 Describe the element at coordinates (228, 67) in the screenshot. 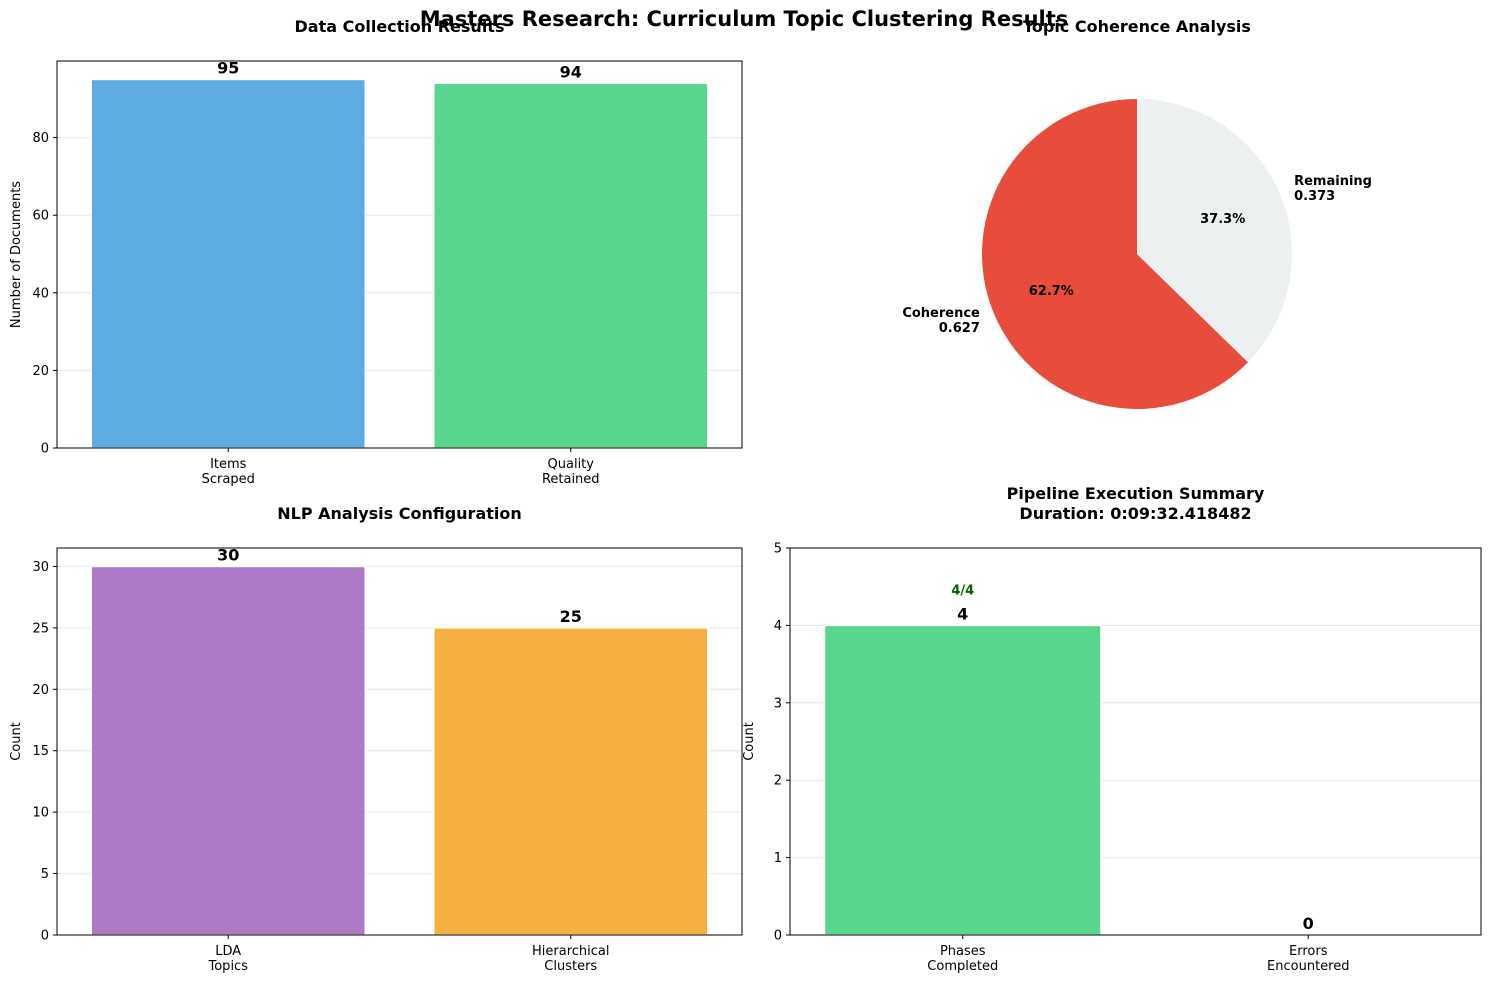

I see `bar-data-label: 95` at that location.